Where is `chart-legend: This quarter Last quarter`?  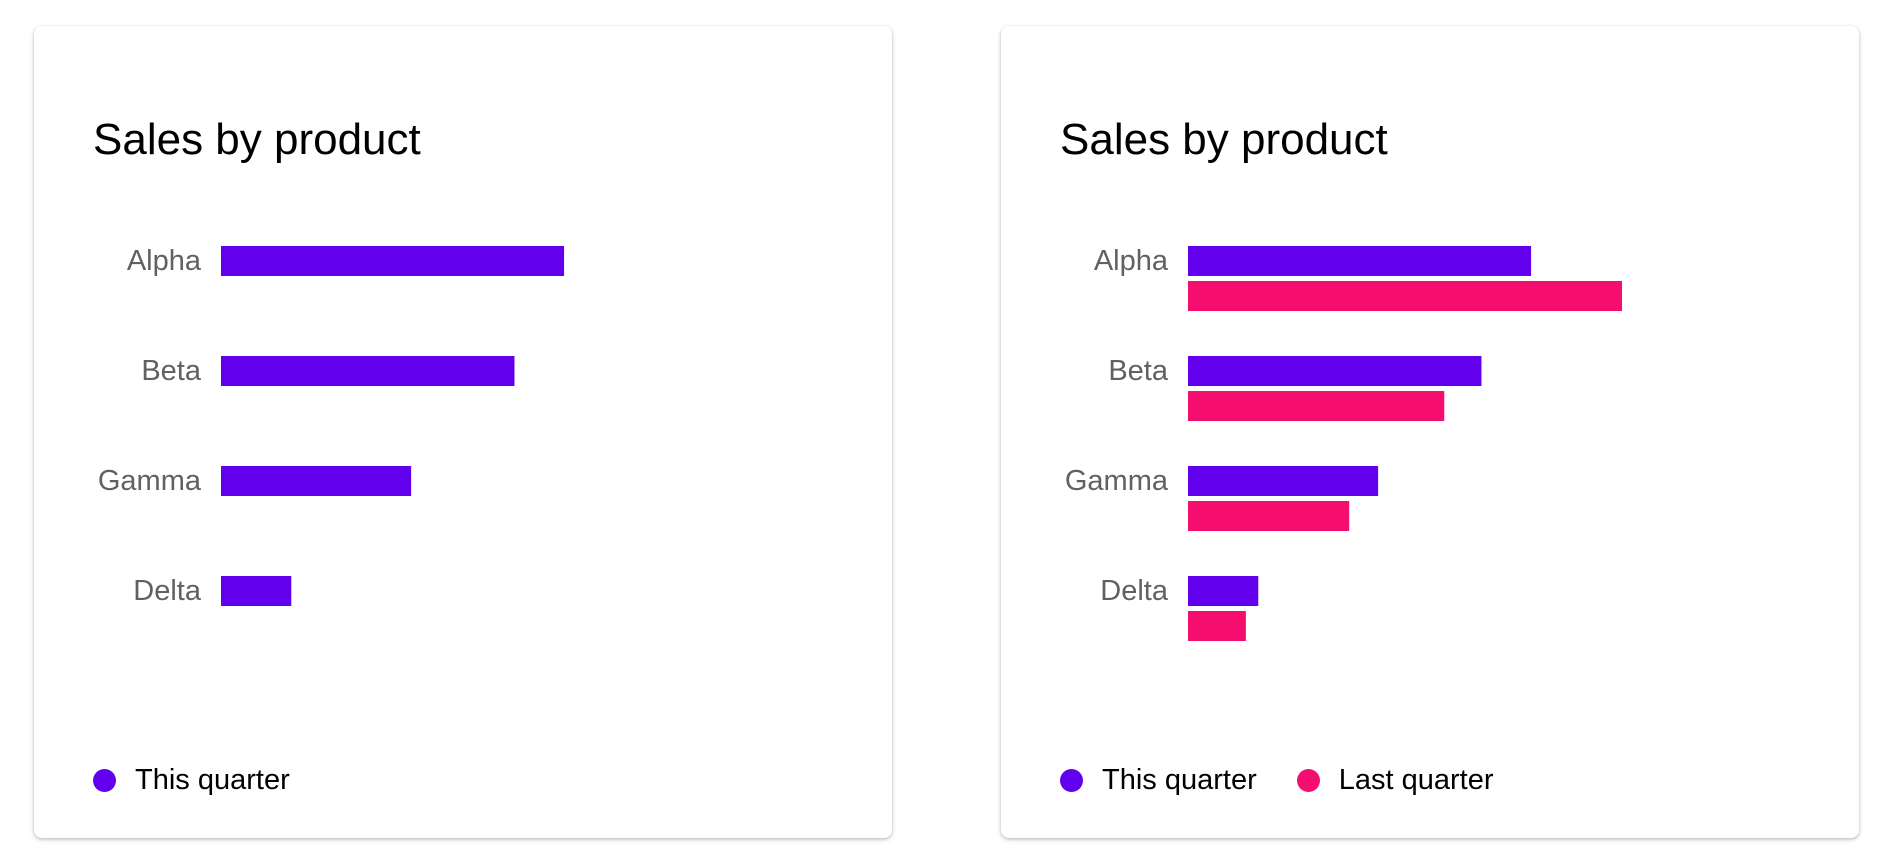 chart-legend: This quarter Last quarter is located at coordinates (1297, 780).